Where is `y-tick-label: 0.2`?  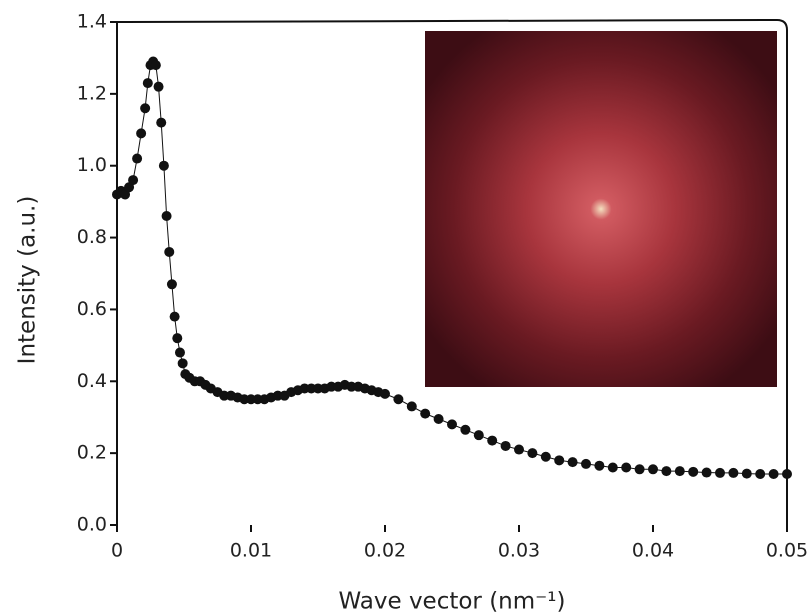
y-tick-label: 0.2 is located at coordinates (92, 453).